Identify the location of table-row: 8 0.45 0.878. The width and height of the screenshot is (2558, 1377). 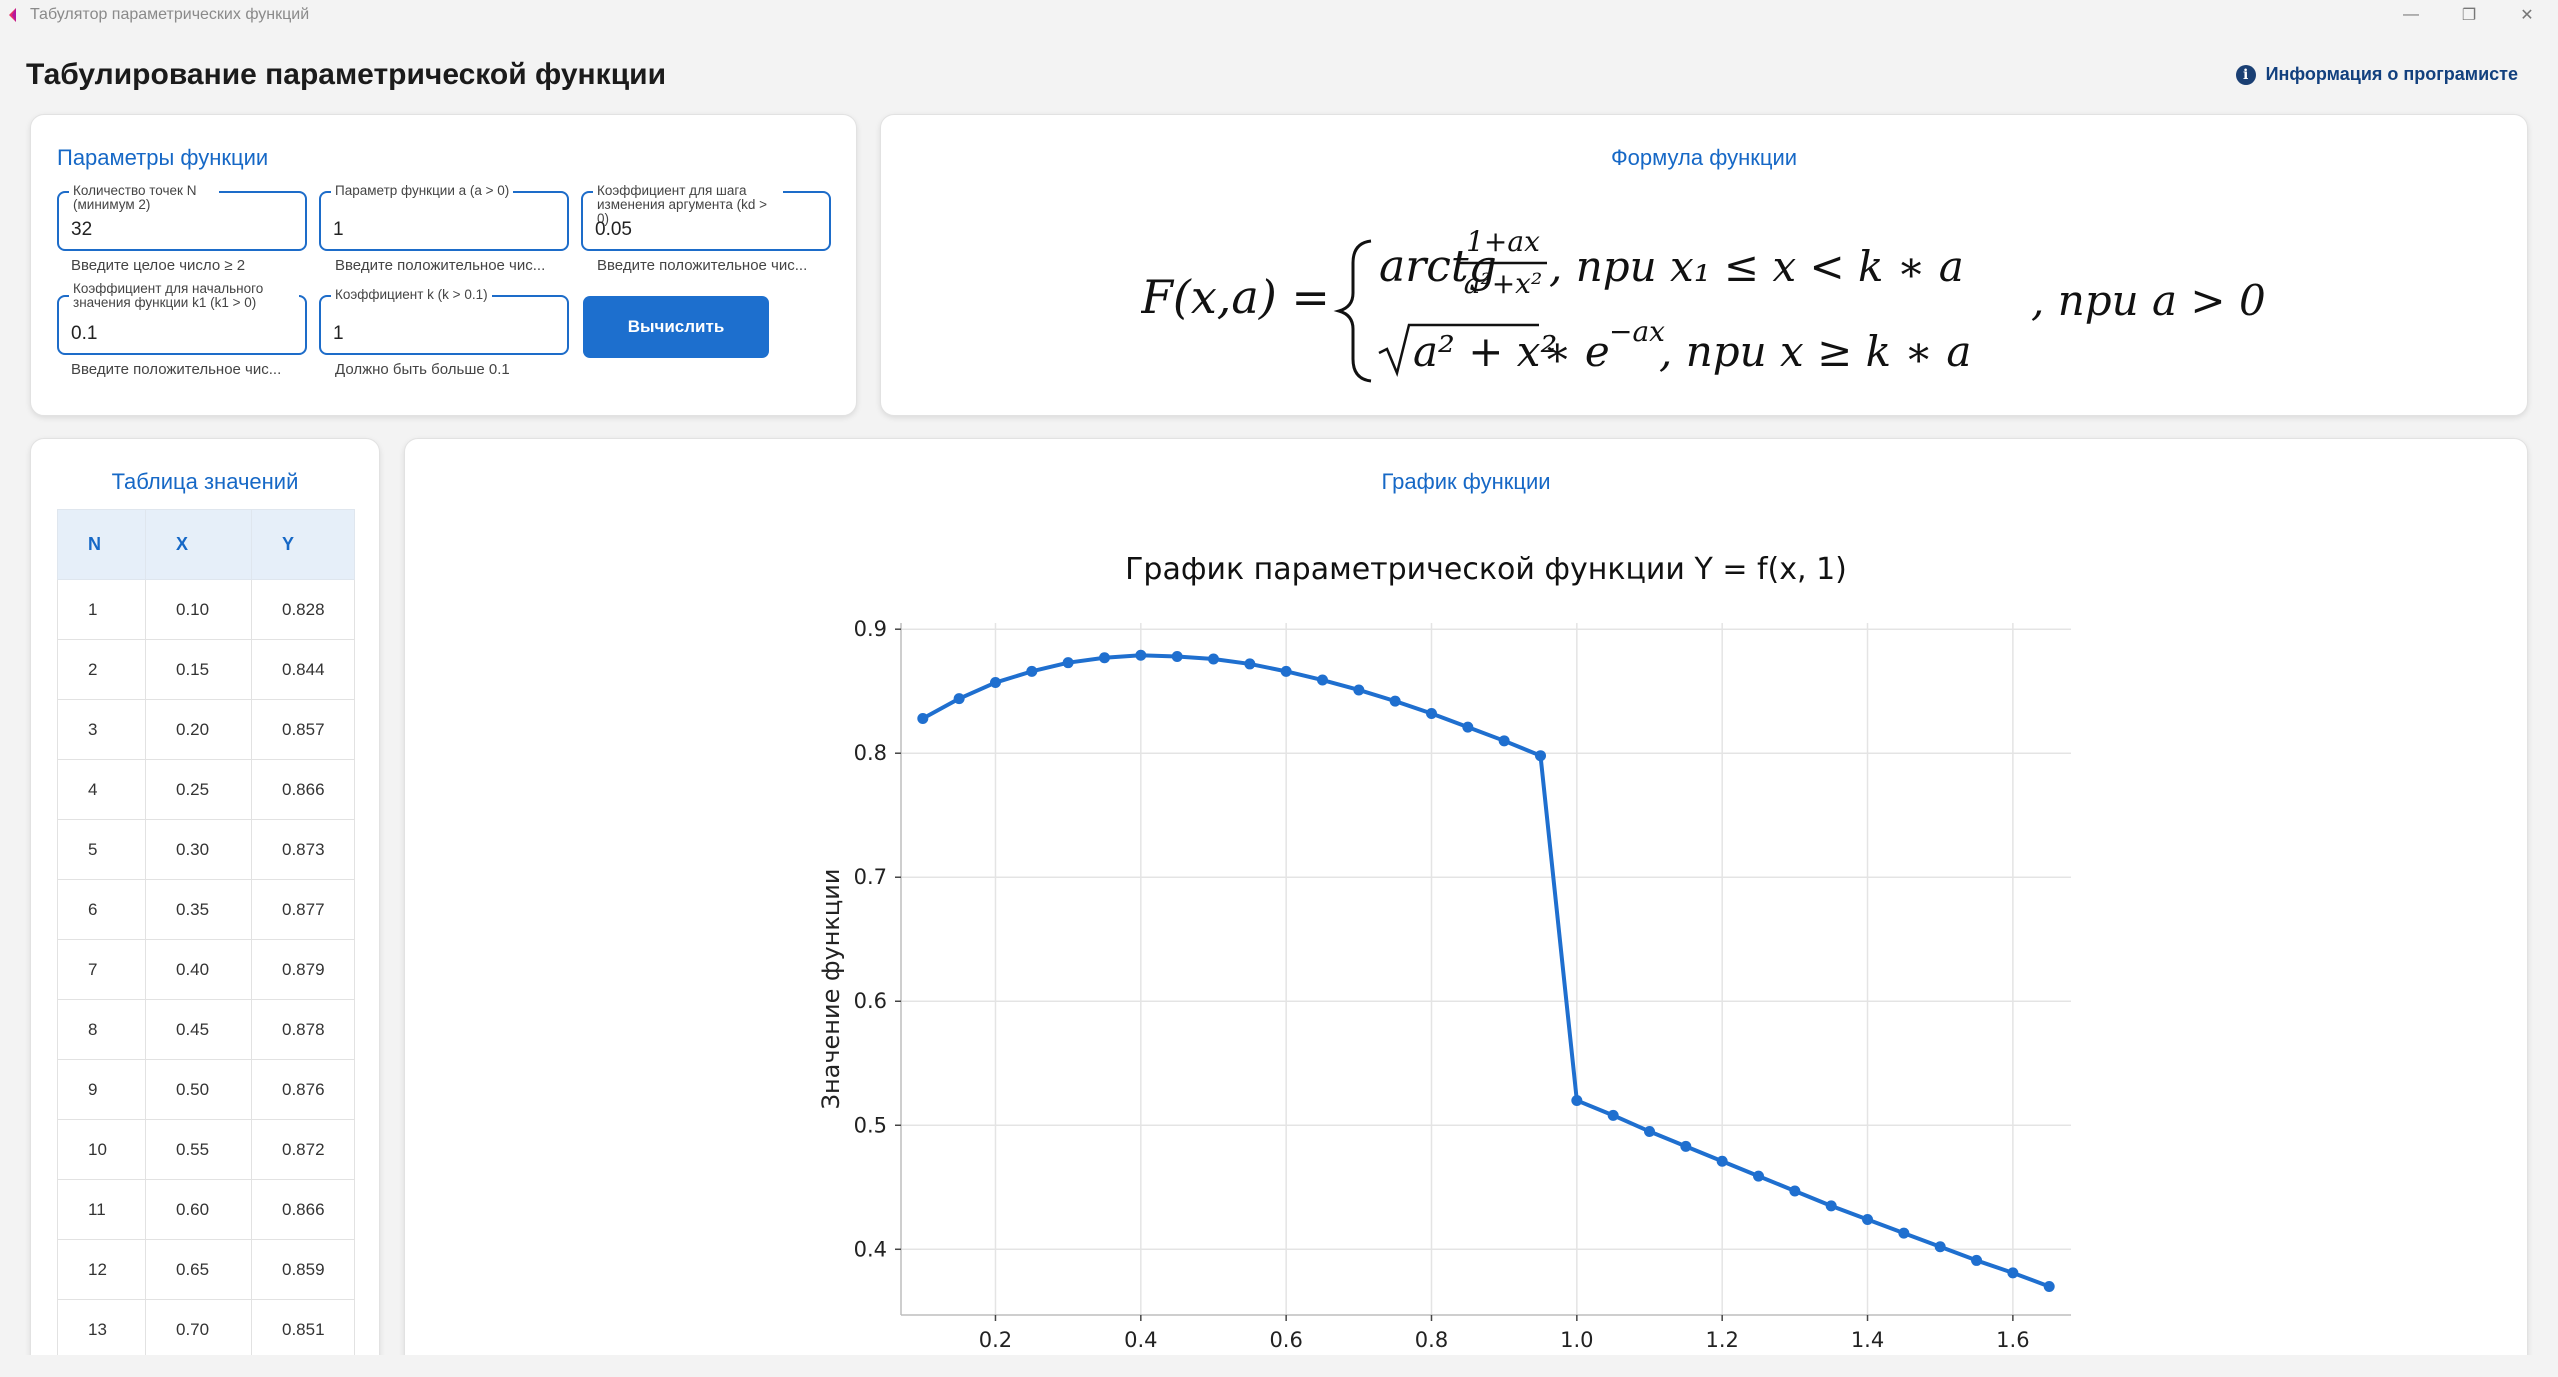
(206, 1029).